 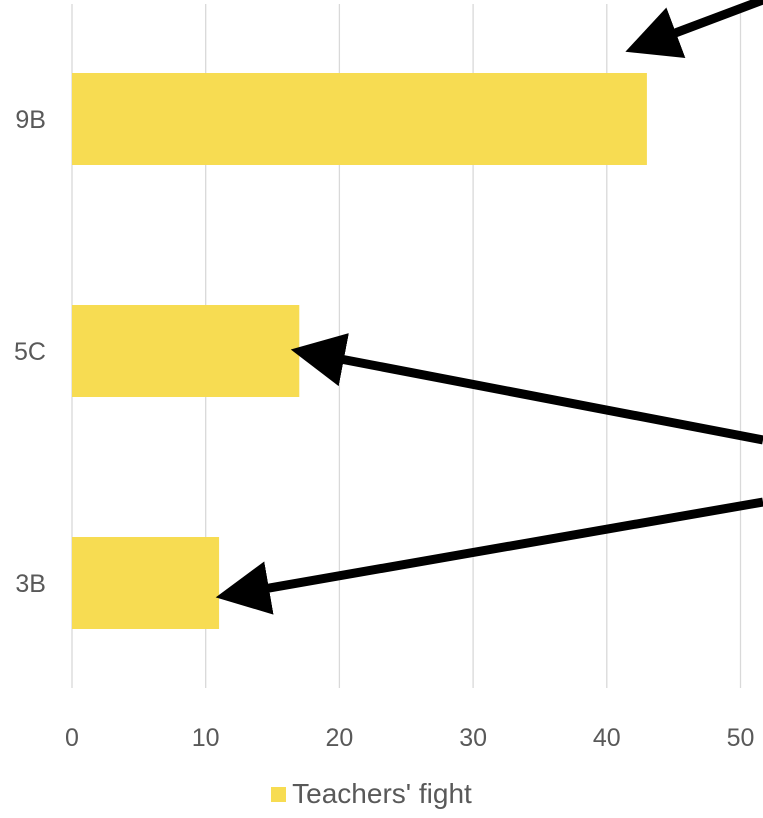 What do you see at coordinates (607, 738) in the screenshot?
I see `x-tick-label: 40` at bounding box center [607, 738].